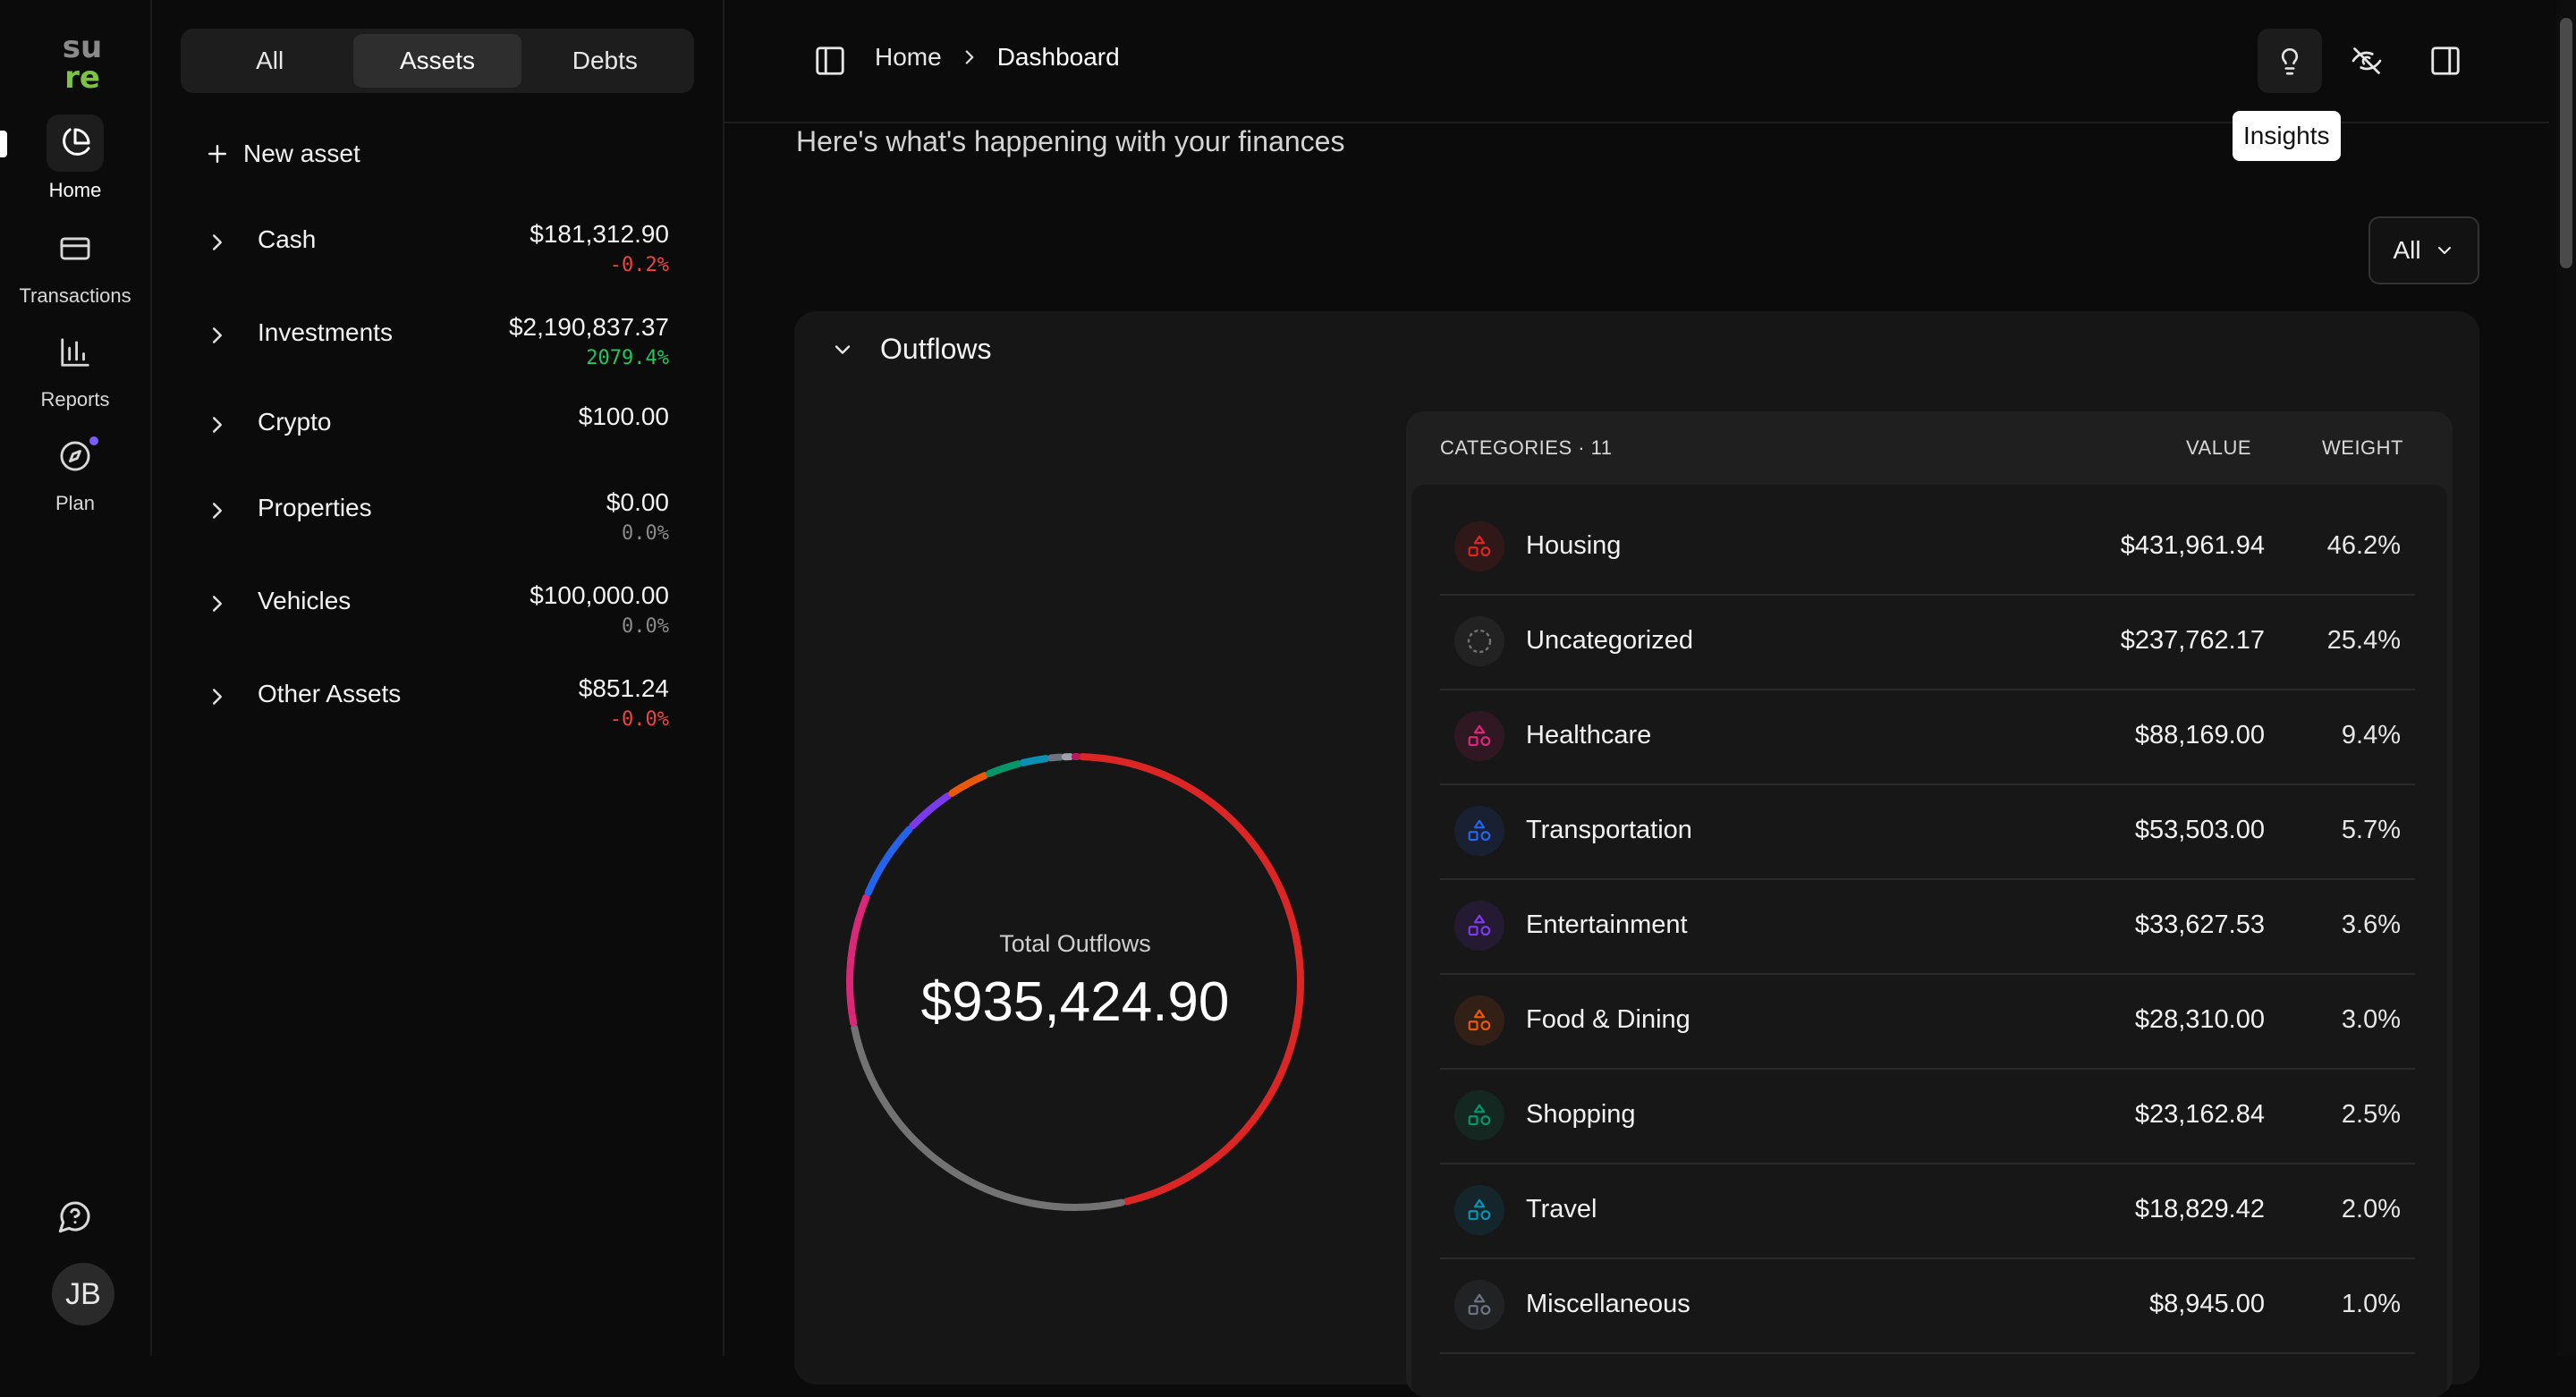 The height and width of the screenshot is (1397, 2576). I want to click on account-group-change: -0.0%, so click(639, 719).